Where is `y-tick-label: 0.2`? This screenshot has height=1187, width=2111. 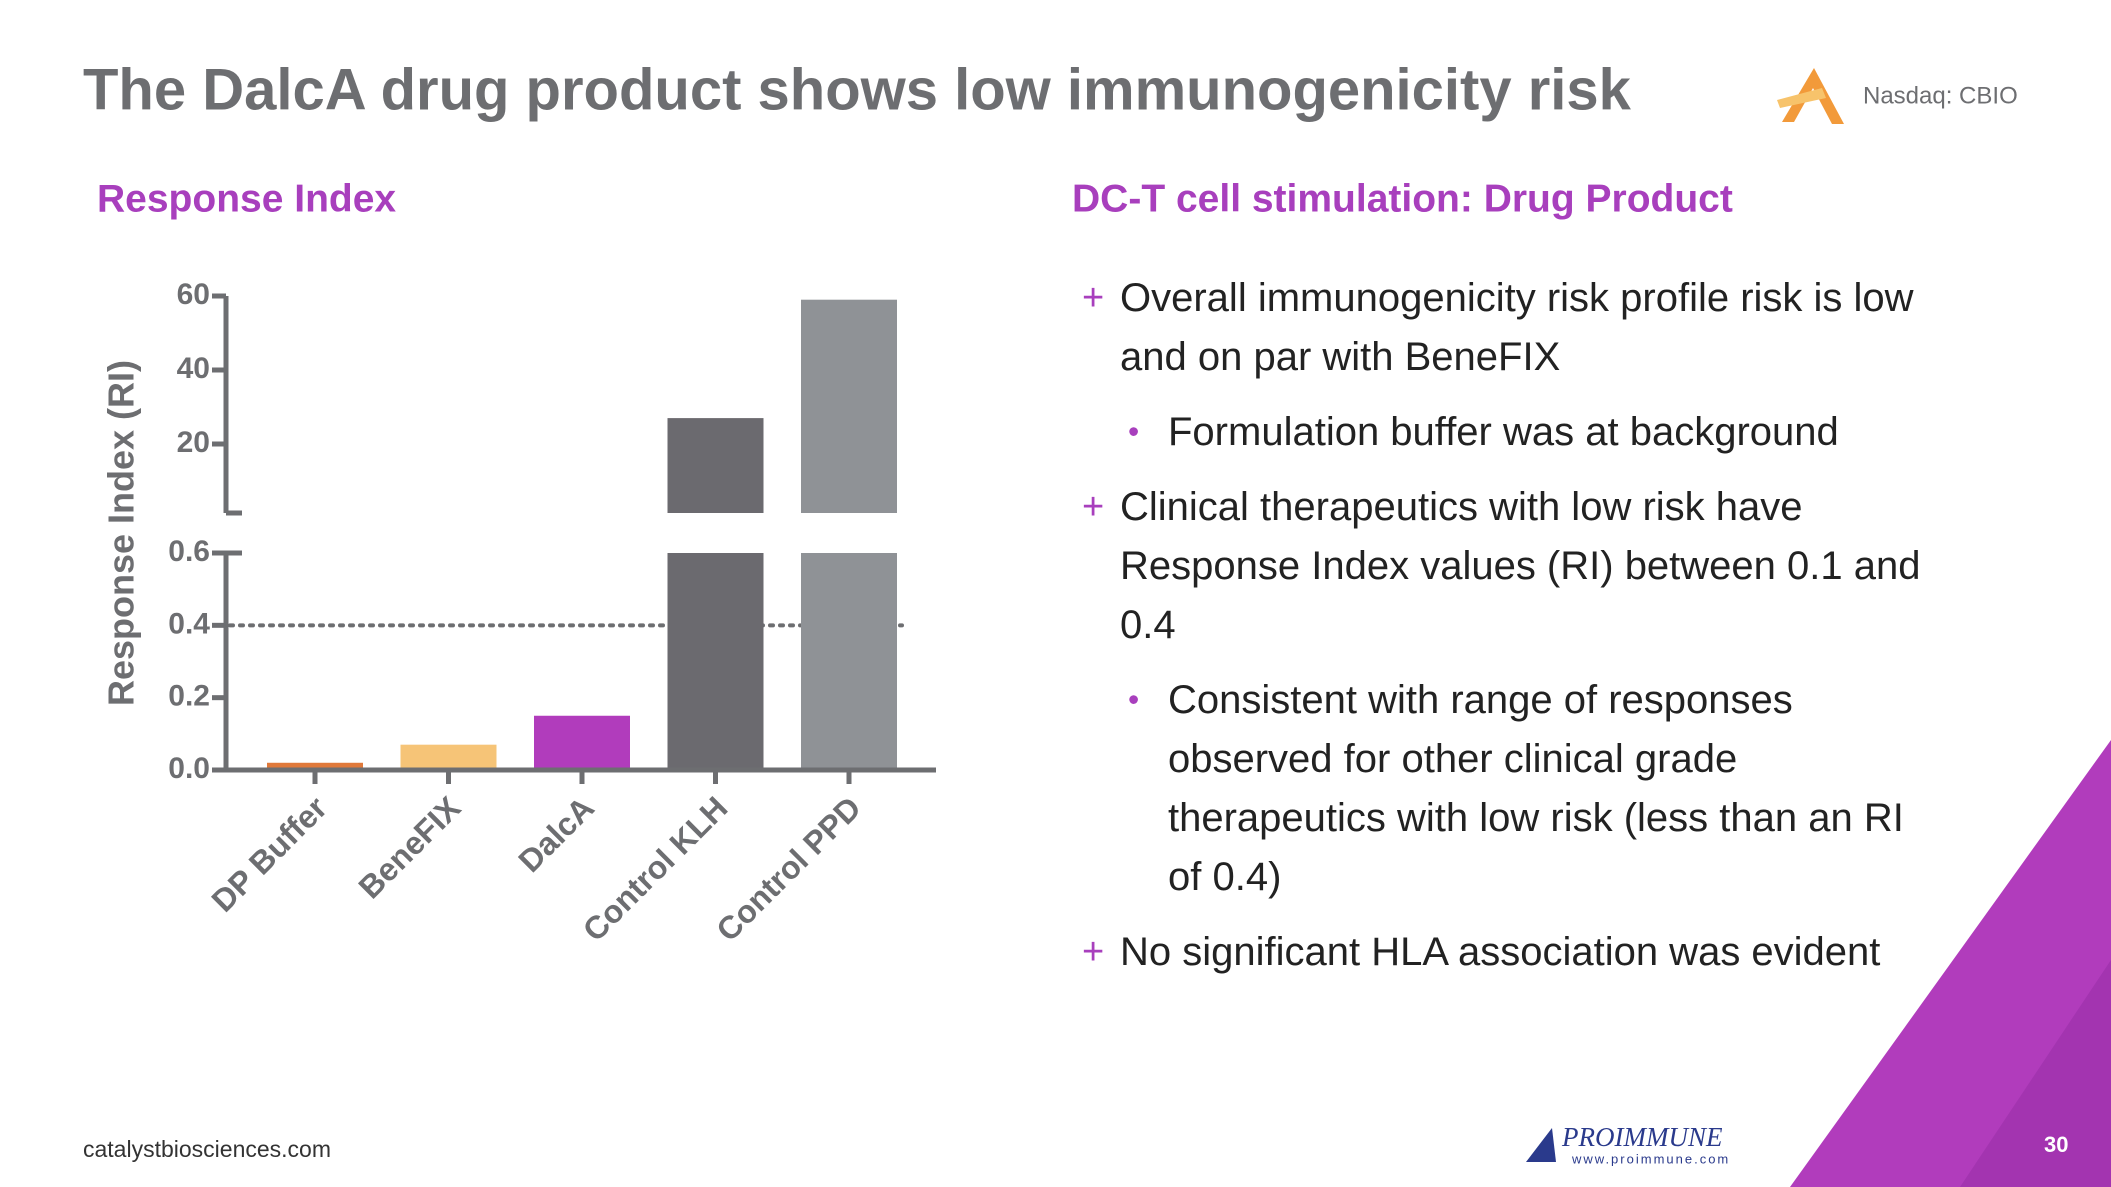 y-tick-label: 0.2 is located at coordinates (189, 696).